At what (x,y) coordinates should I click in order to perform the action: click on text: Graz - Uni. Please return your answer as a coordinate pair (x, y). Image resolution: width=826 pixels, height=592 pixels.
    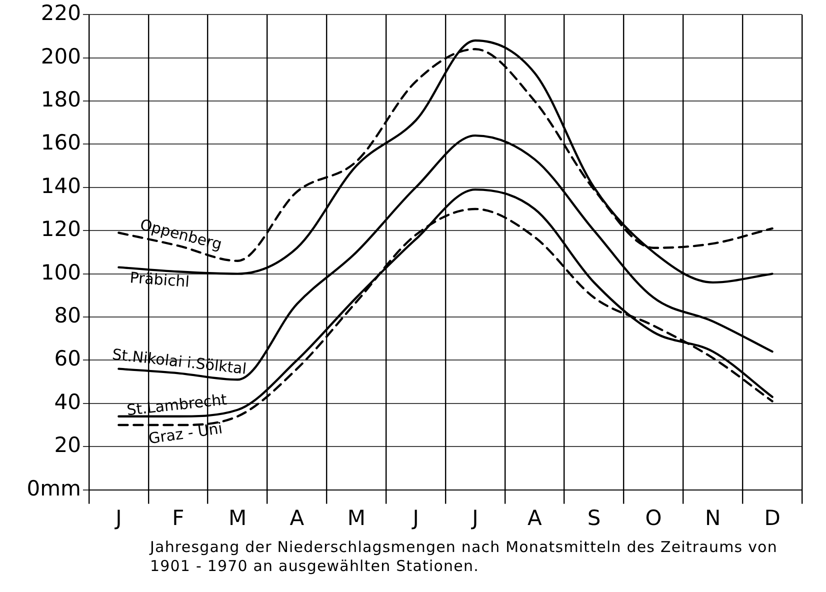
    Looking at the image, I should click on (185, 433).